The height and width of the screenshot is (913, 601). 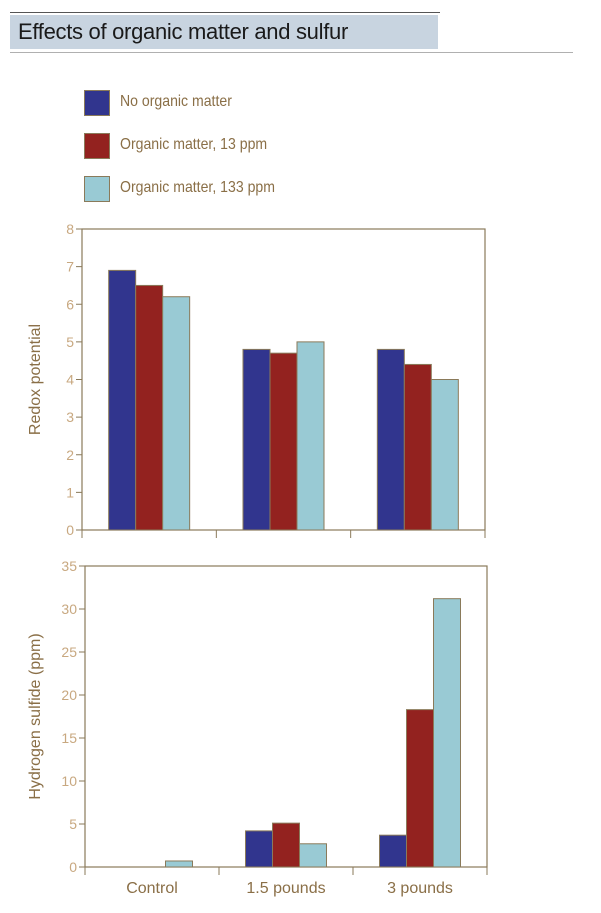 I want to click on legend-label: Organic matter, 133 ppm, so click(x=197, y=187).